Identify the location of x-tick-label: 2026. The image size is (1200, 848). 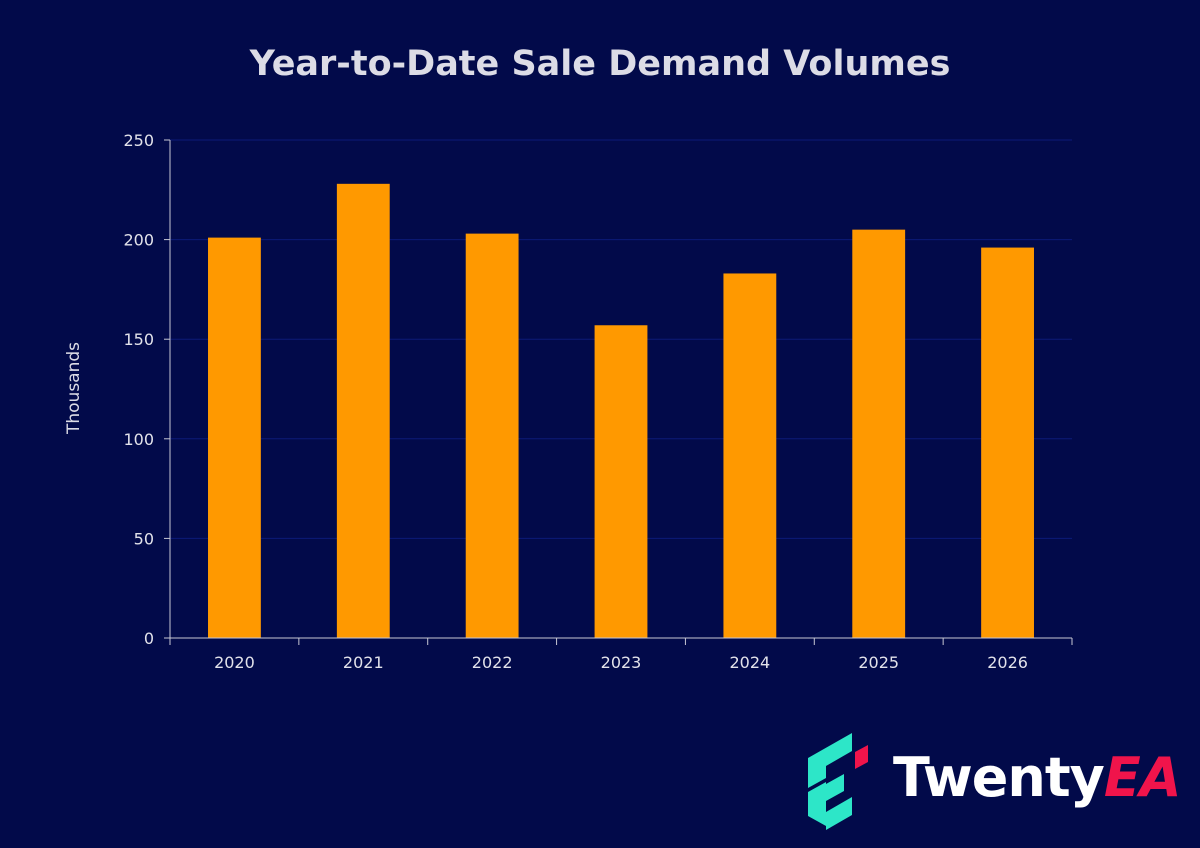
(1007, 662).